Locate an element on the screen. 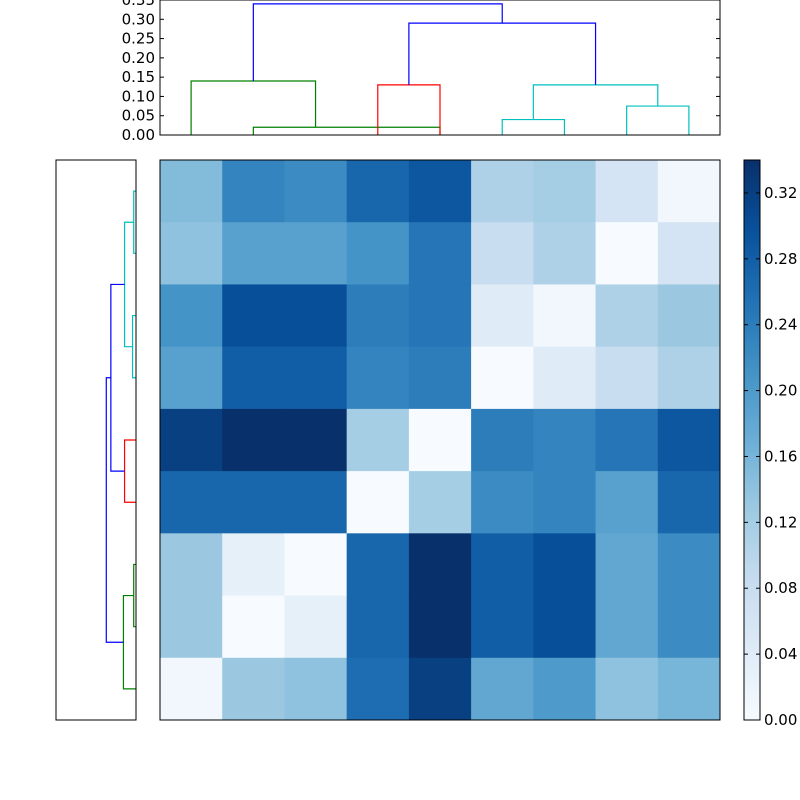 The width and height of the screenshot is (800, 800). colorbar-tick-label: 0.20 is located at coordinates (780, 391).